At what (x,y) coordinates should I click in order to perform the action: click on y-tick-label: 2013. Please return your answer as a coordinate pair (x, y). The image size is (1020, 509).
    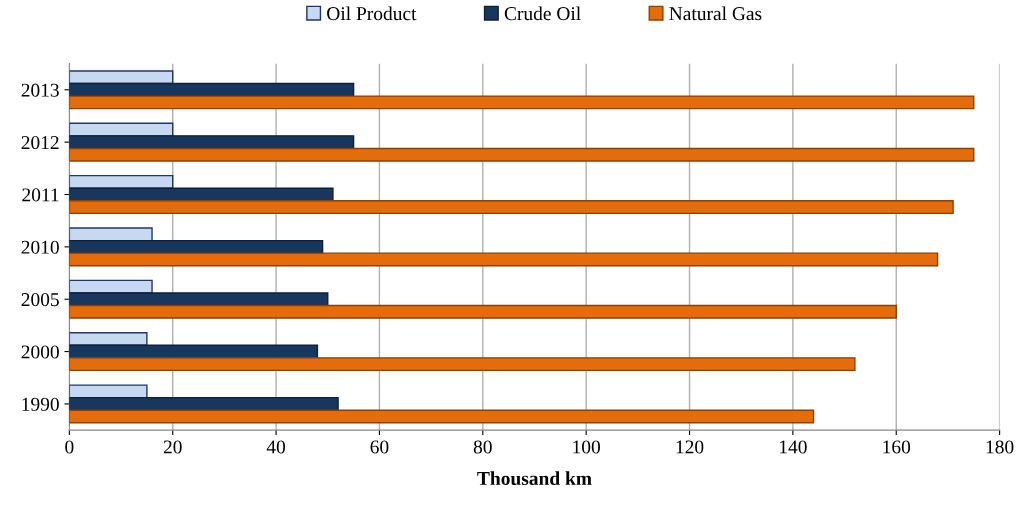
    Looking at the image, I should click on (40, 90).